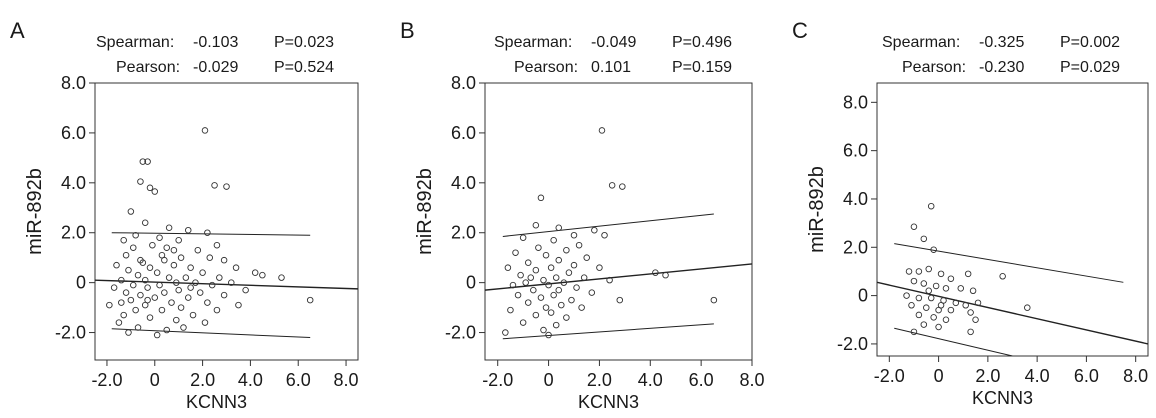 This screenshot has height=418, width=1156. What do you see at coordinates (953, 341) in the screenshot?
I see `regression-line-lower` at bounding box center [953, 341].